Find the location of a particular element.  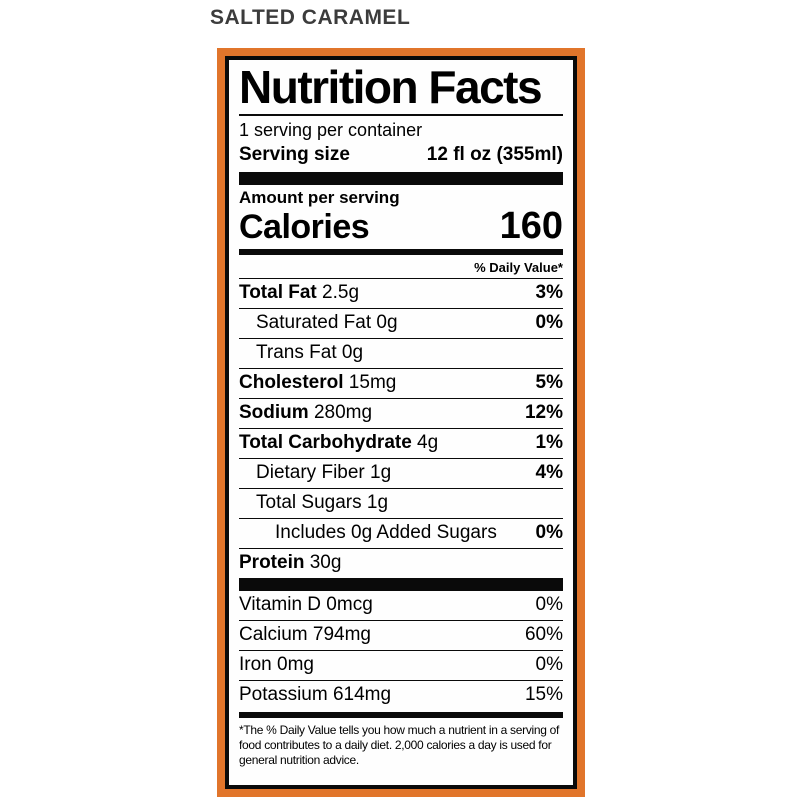

nutrient-daily-value: 60% is located at coordinates (543, 634).